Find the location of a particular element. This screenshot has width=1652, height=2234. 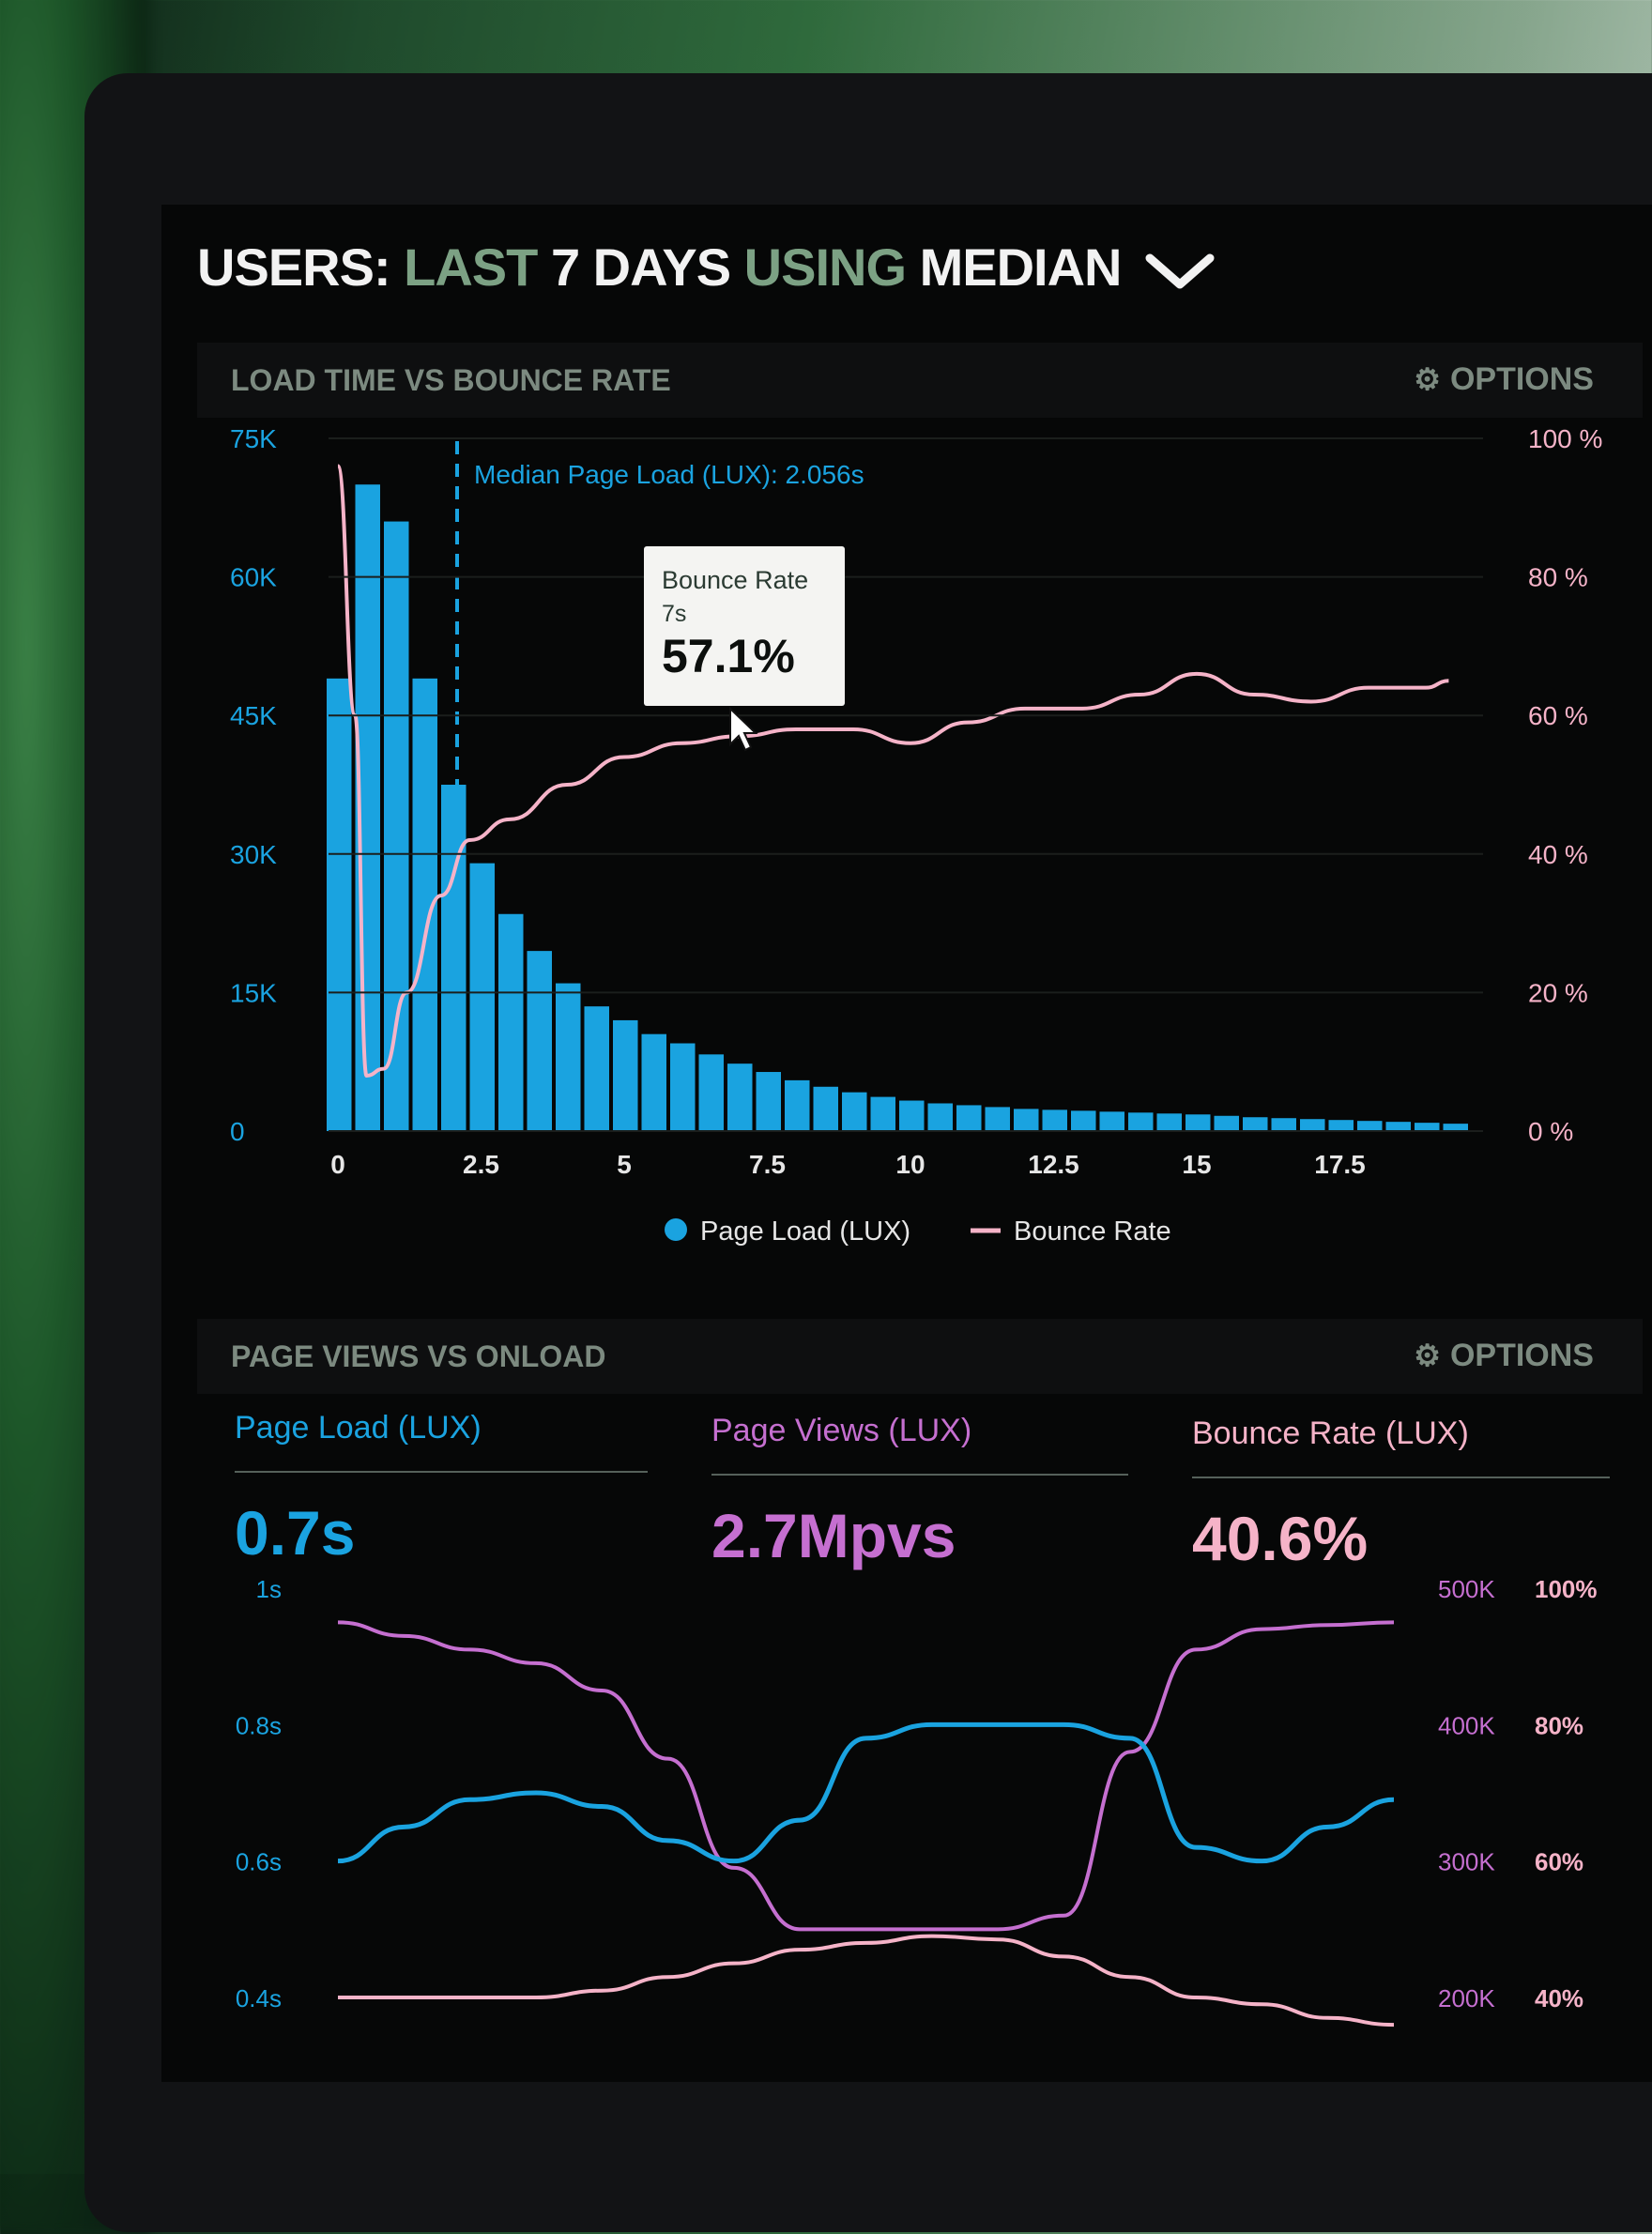

tooltip-box is located at coordinates (744, 626).